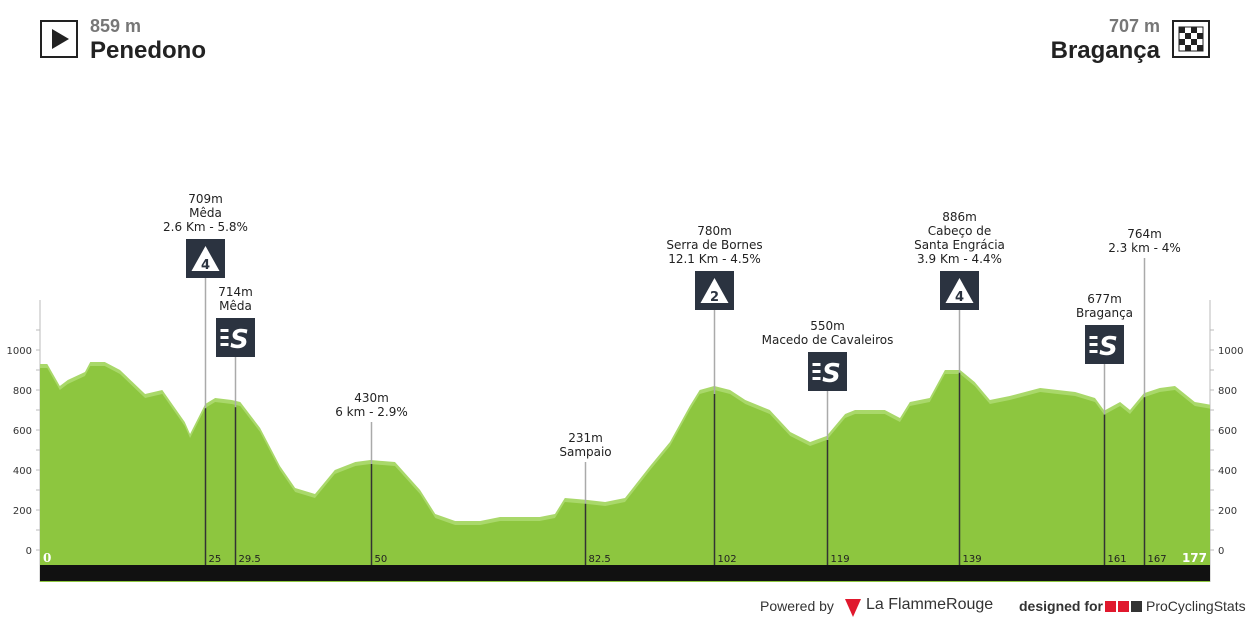 Image resolution: width=1250 pixels, height=625 pixels. What do you see at coordinates (1227, 431) in the screenshot?
I see `y-tick-label-right: 600` at bounding box center [1227, 431].